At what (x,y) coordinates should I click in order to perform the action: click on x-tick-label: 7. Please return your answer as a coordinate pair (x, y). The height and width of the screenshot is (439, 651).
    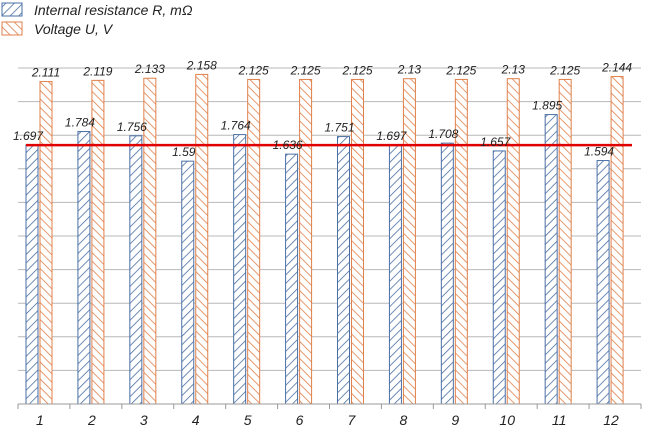
    Looking at the image, I should click on (352, 420).